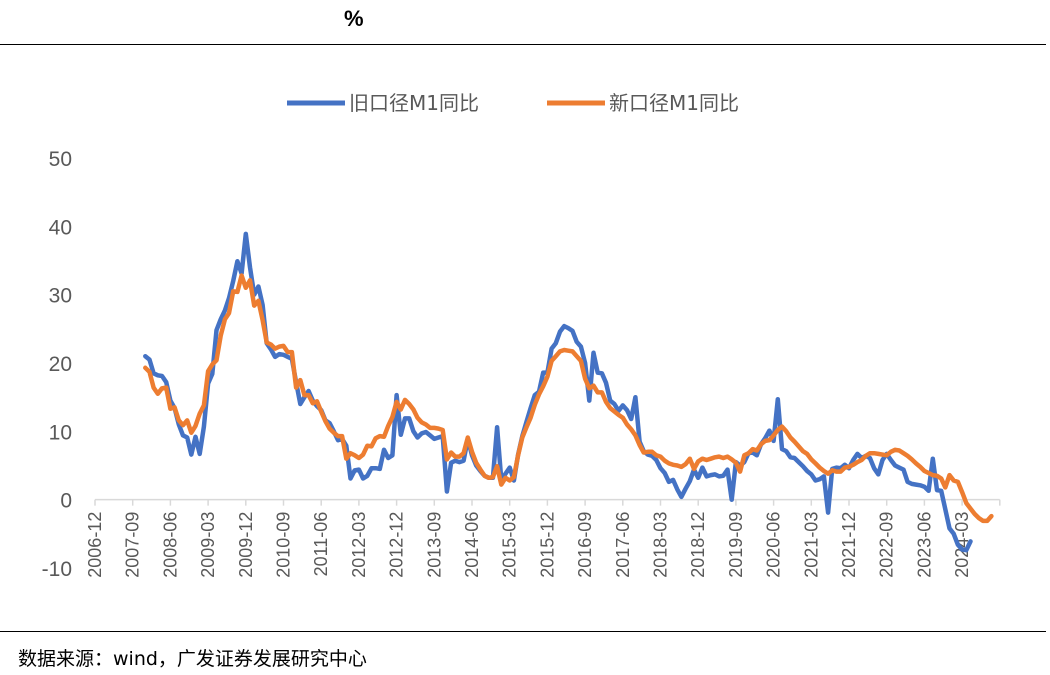 This screenshot has width=1050, height=675. Describe the element at coordinates (170, 545) in the screenshot. I see `x-tick-label: 2008-06` at that location.